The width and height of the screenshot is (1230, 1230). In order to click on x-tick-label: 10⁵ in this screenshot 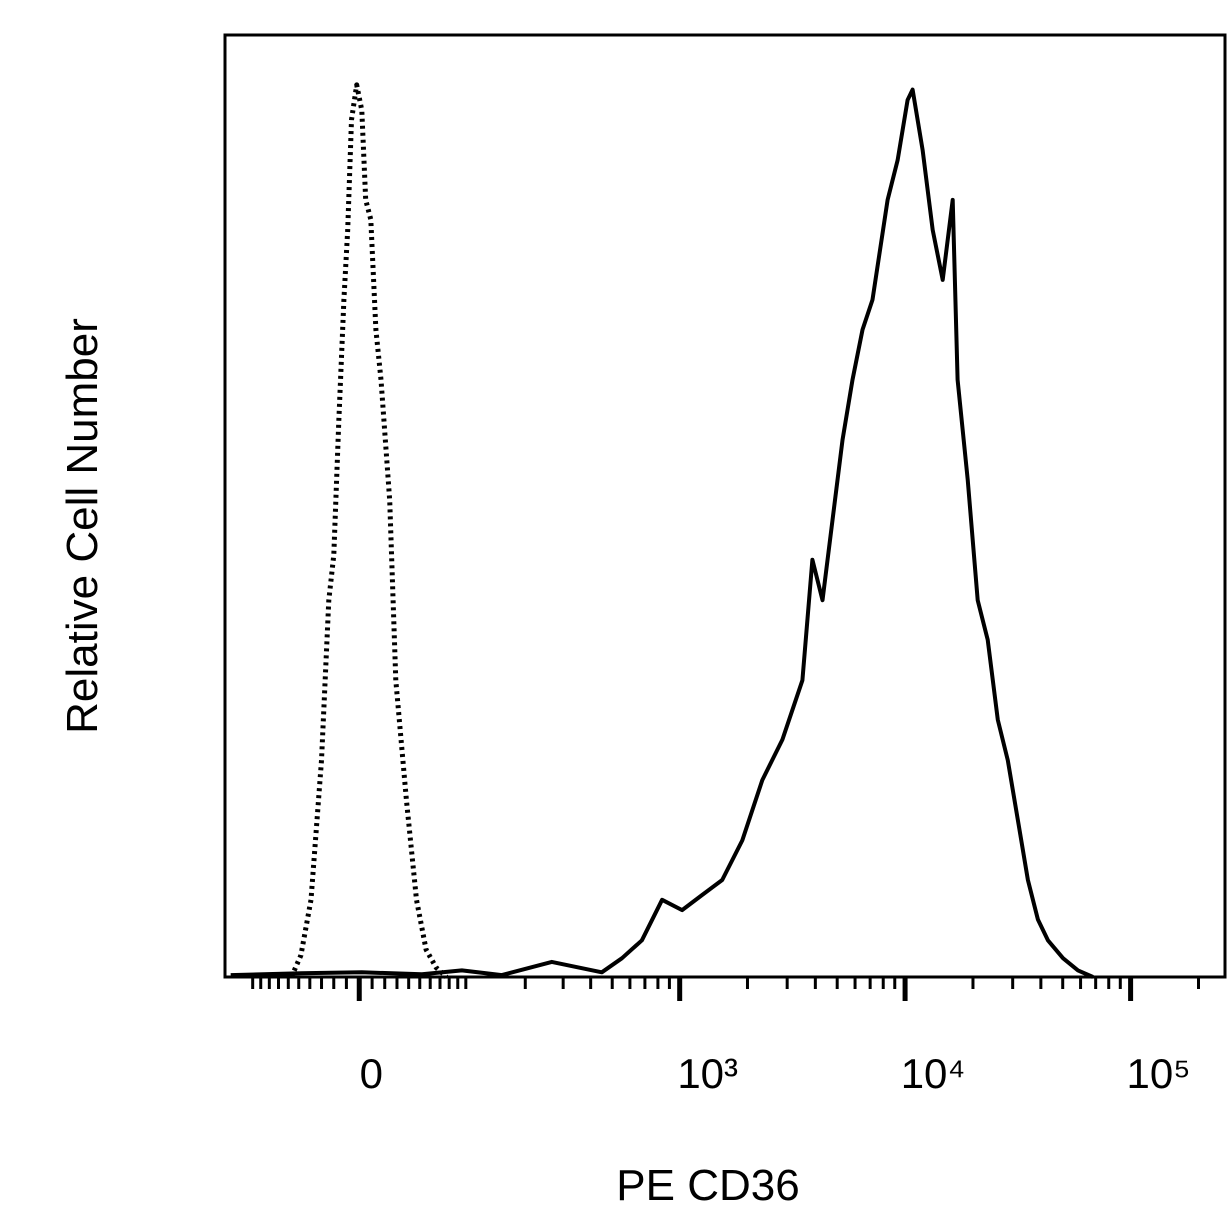, I will do `click(1159, 1073)`.